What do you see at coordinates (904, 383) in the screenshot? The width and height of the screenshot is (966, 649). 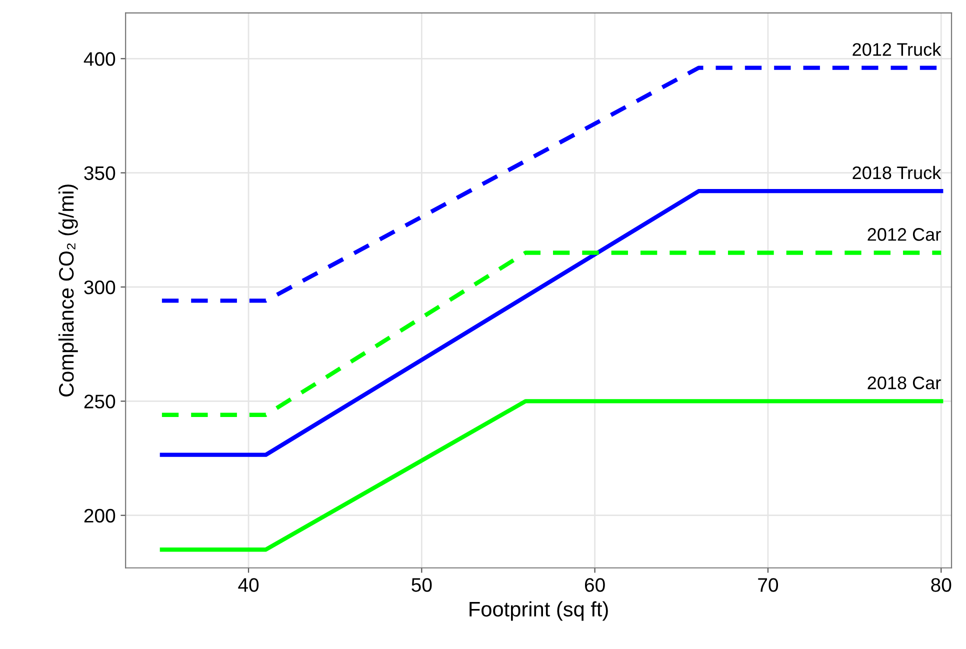 I see `series-label: 2018 Car` at bounding box center [904, 383].